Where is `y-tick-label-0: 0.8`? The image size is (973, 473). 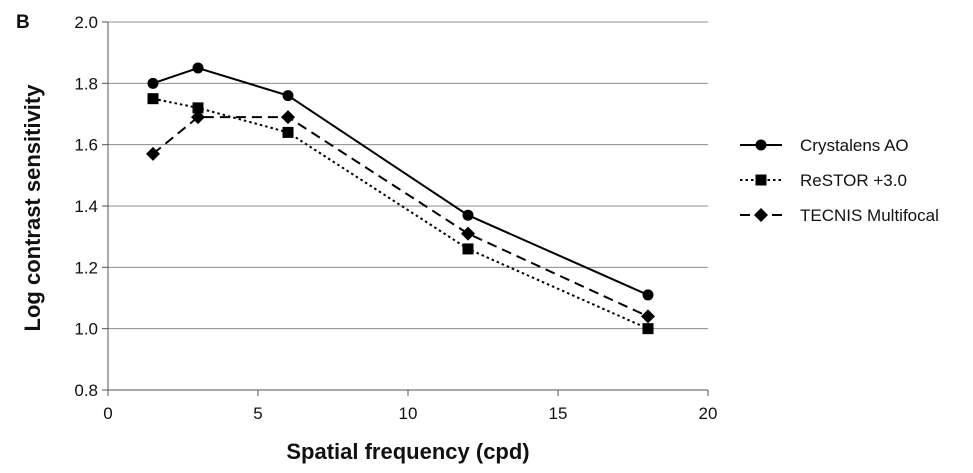
y-tick-label-0: 0.8 is located at coordinates (86, 390).